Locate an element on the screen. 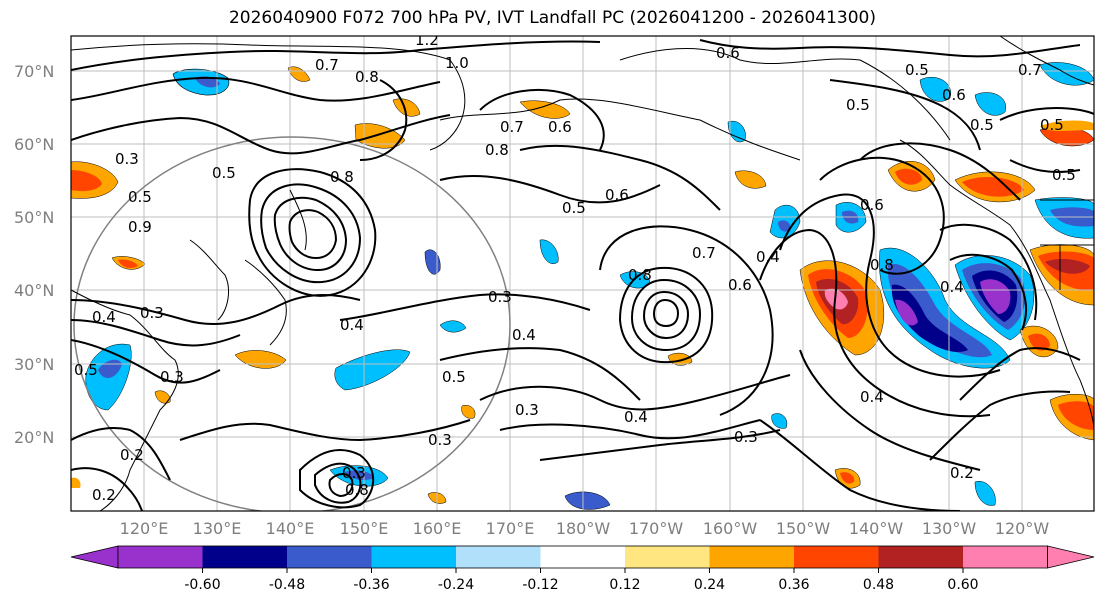 This screenshot has height=604, width=1105. colorbar-tick-label: 0.60 is located at coordinates (962, 585).